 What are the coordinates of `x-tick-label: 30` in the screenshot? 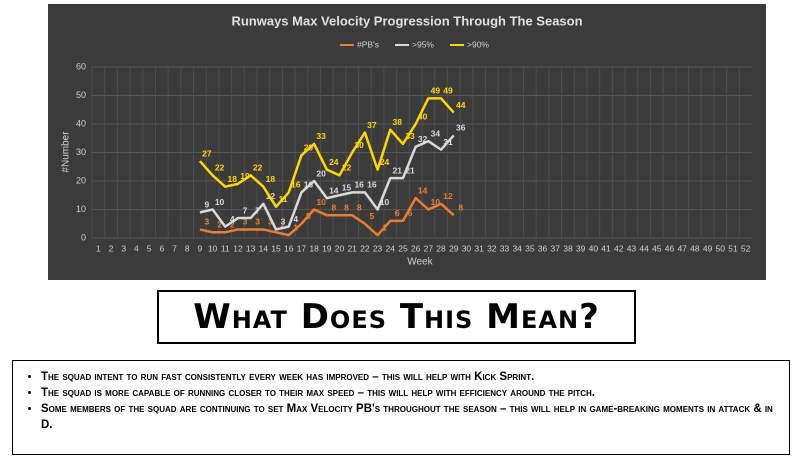 It's located at (467, 248).